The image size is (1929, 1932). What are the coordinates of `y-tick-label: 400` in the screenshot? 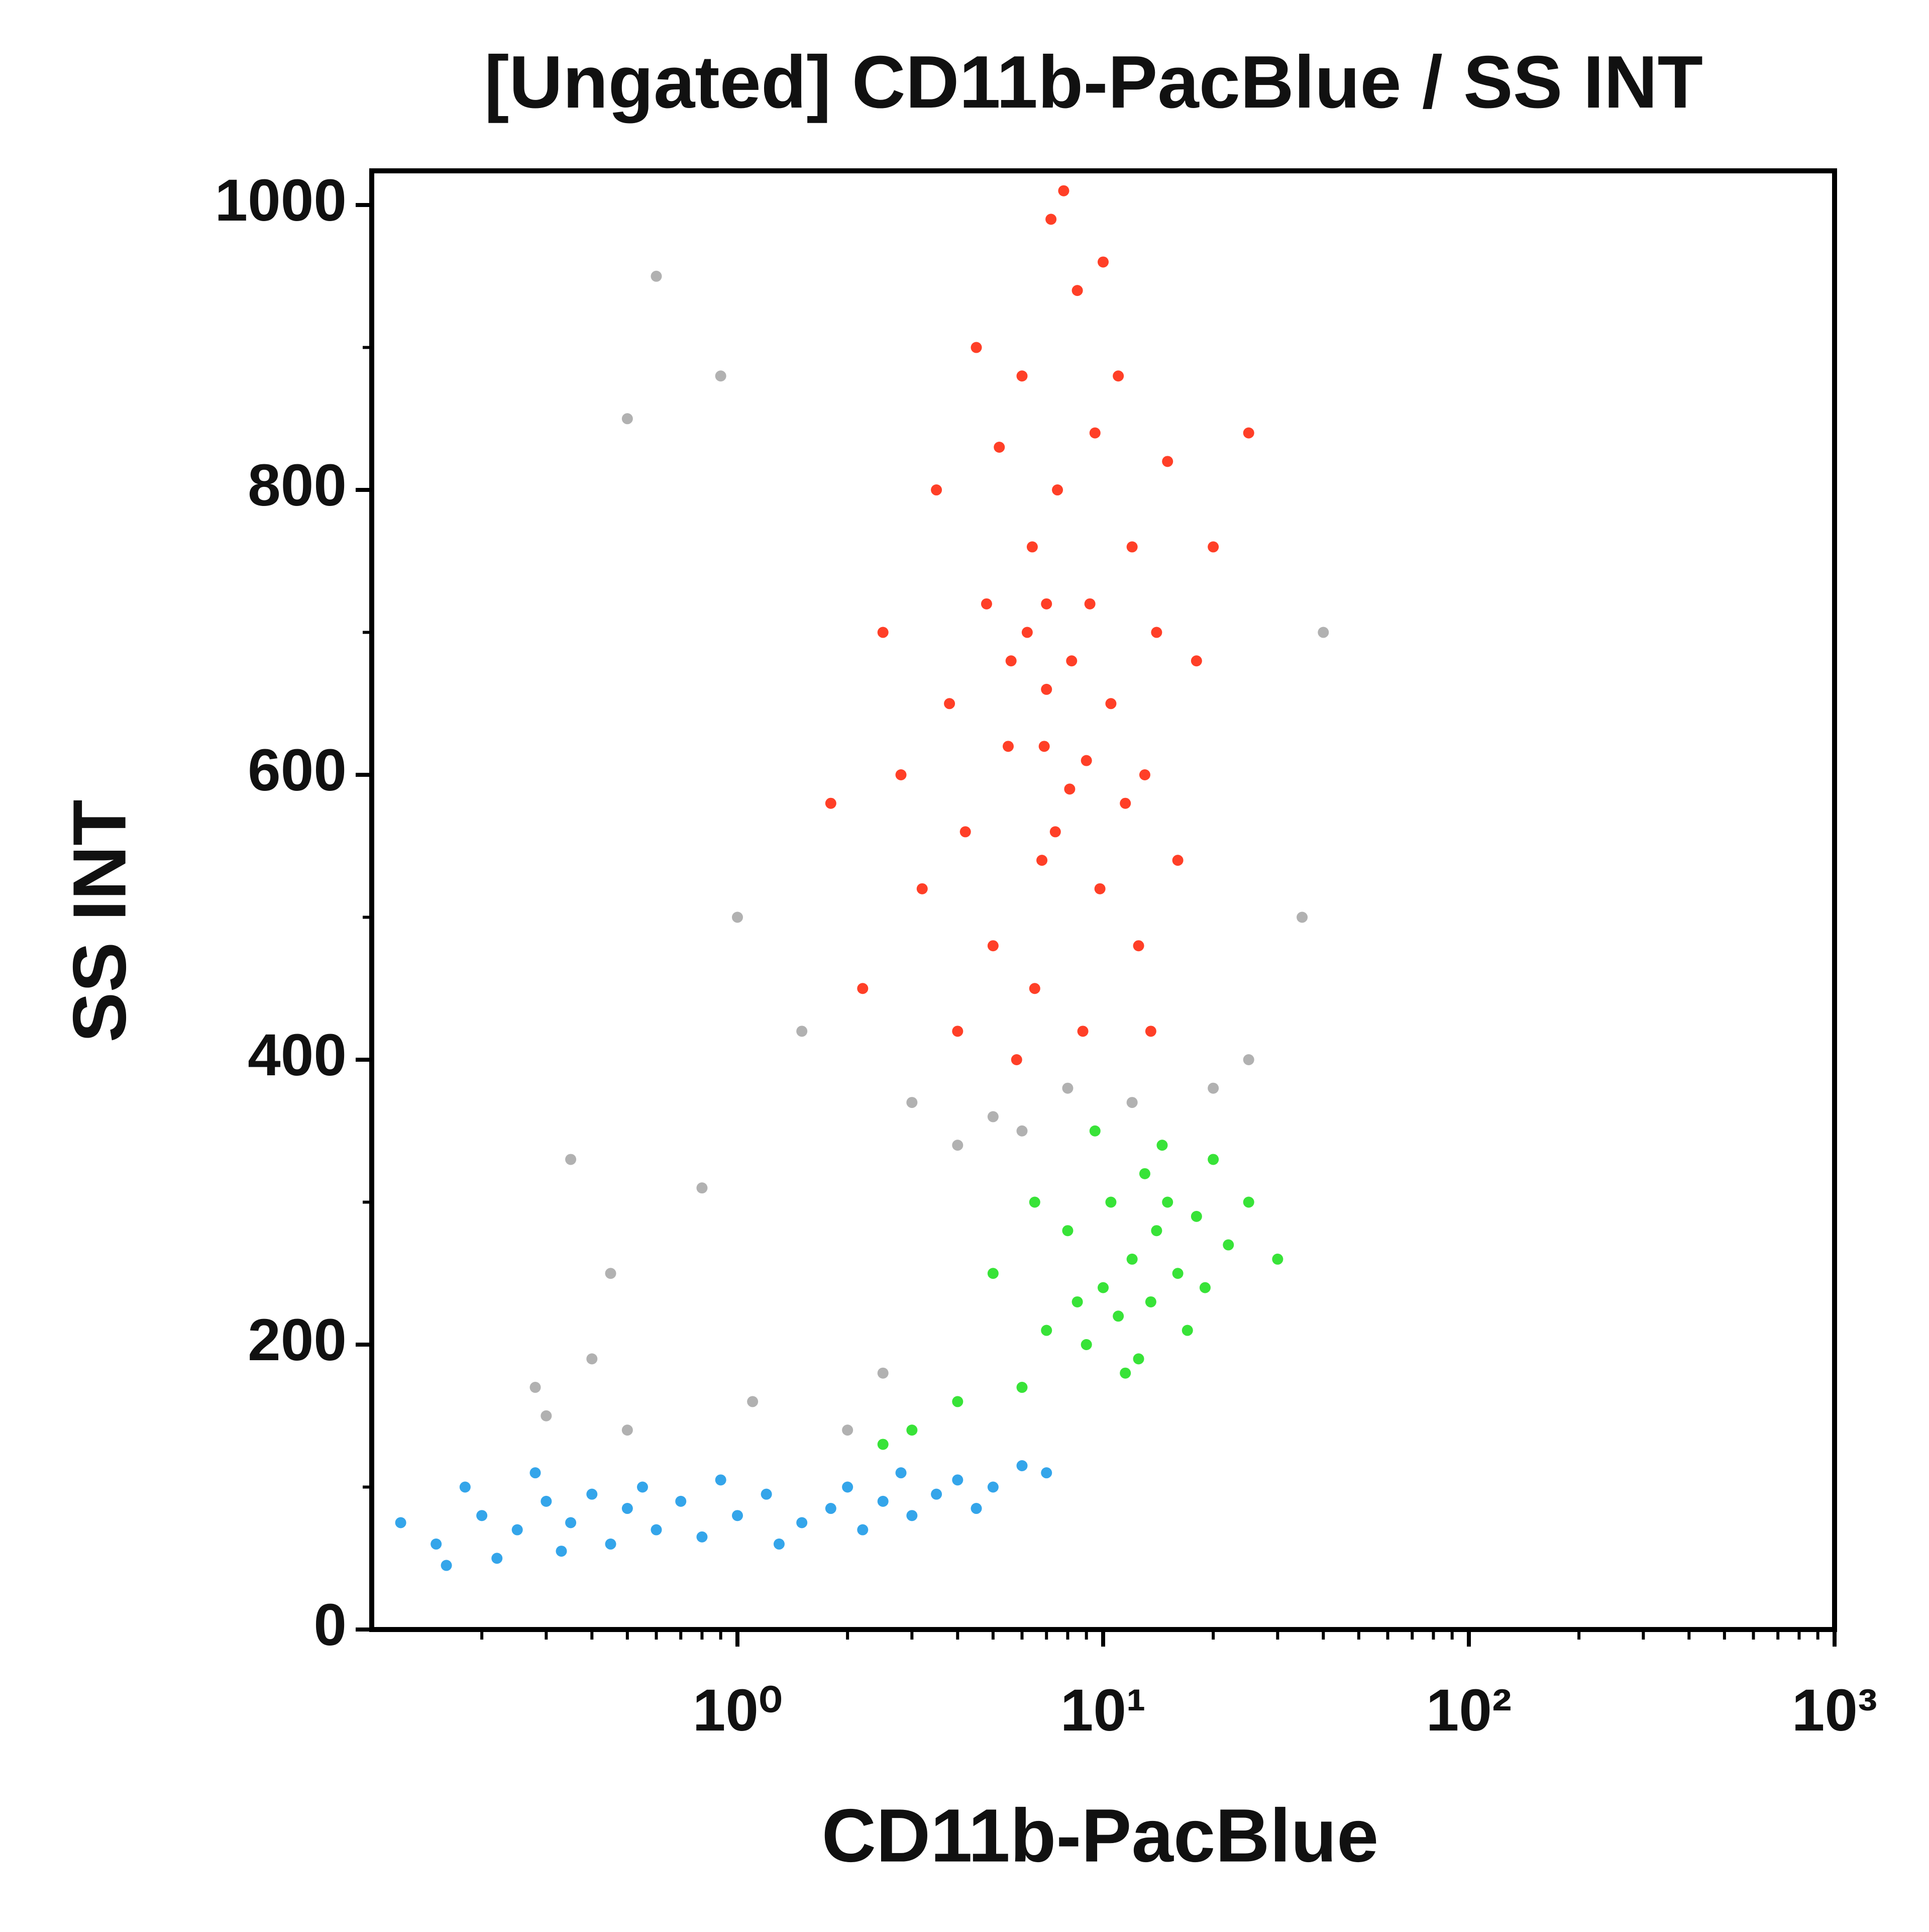 It's located at (297, 1055).